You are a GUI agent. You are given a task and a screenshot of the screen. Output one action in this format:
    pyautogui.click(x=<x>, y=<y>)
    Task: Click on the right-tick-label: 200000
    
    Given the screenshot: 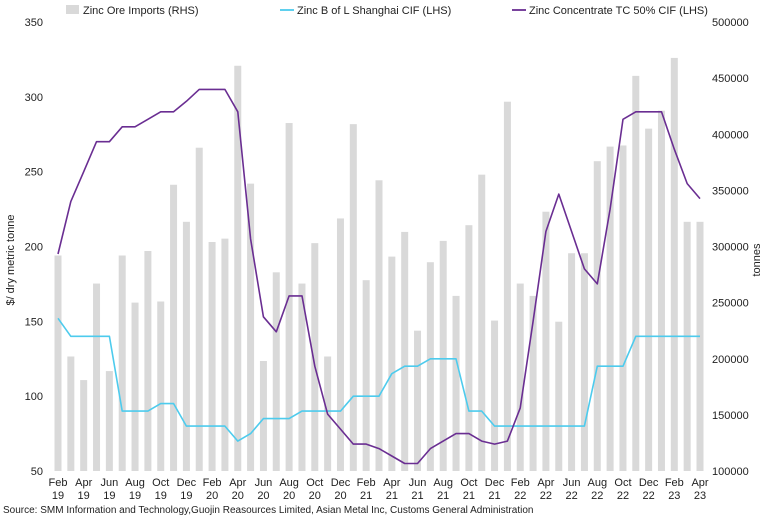 What is the action you would take?
    pyautogui.click(x=730, y=360)
    